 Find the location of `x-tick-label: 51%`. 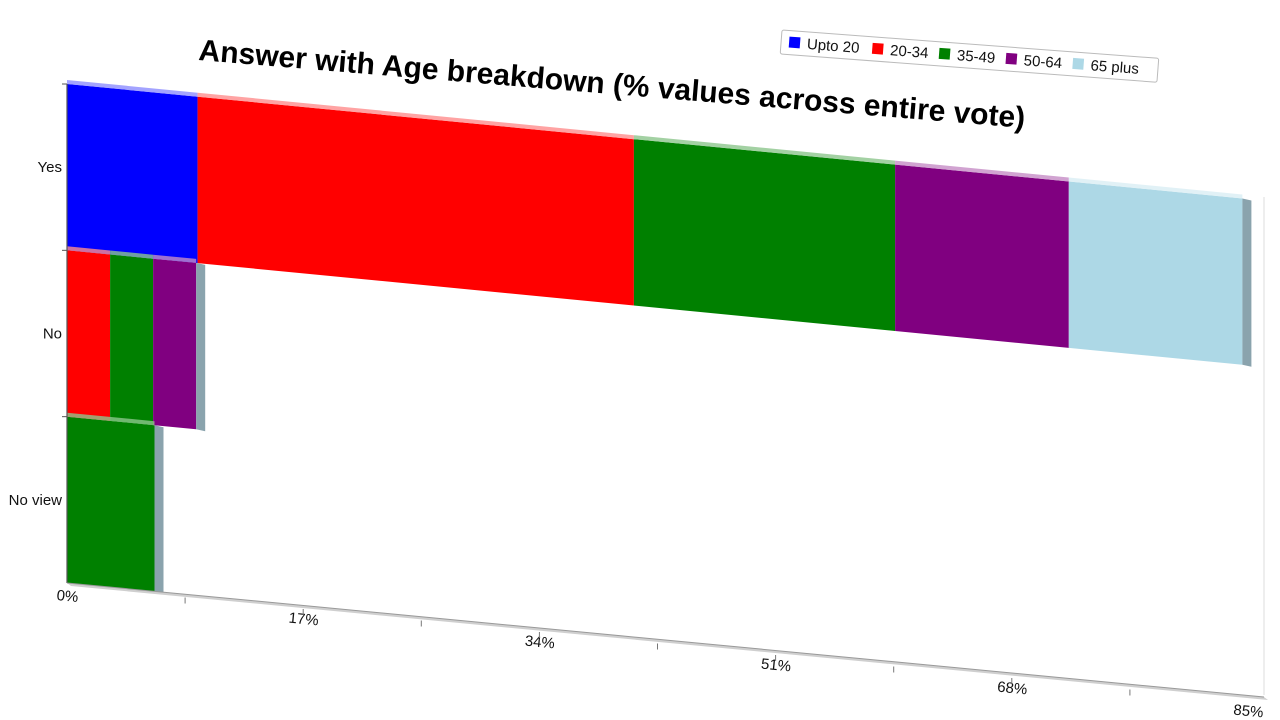

x-tick-label: 51% is located at coordinates (776, 666).